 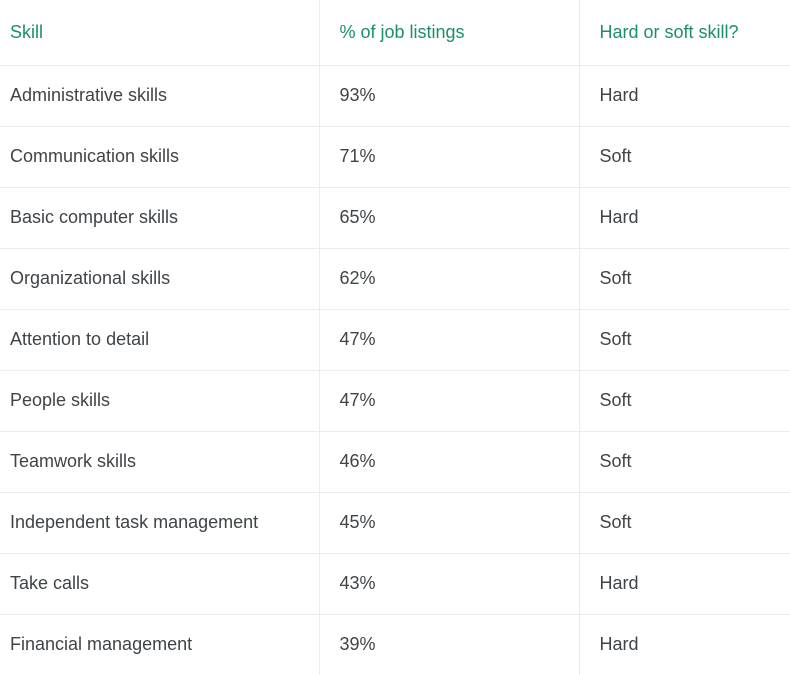 I want to click on table-row: Take calls 43% Hard, so click(x=395, y=584).